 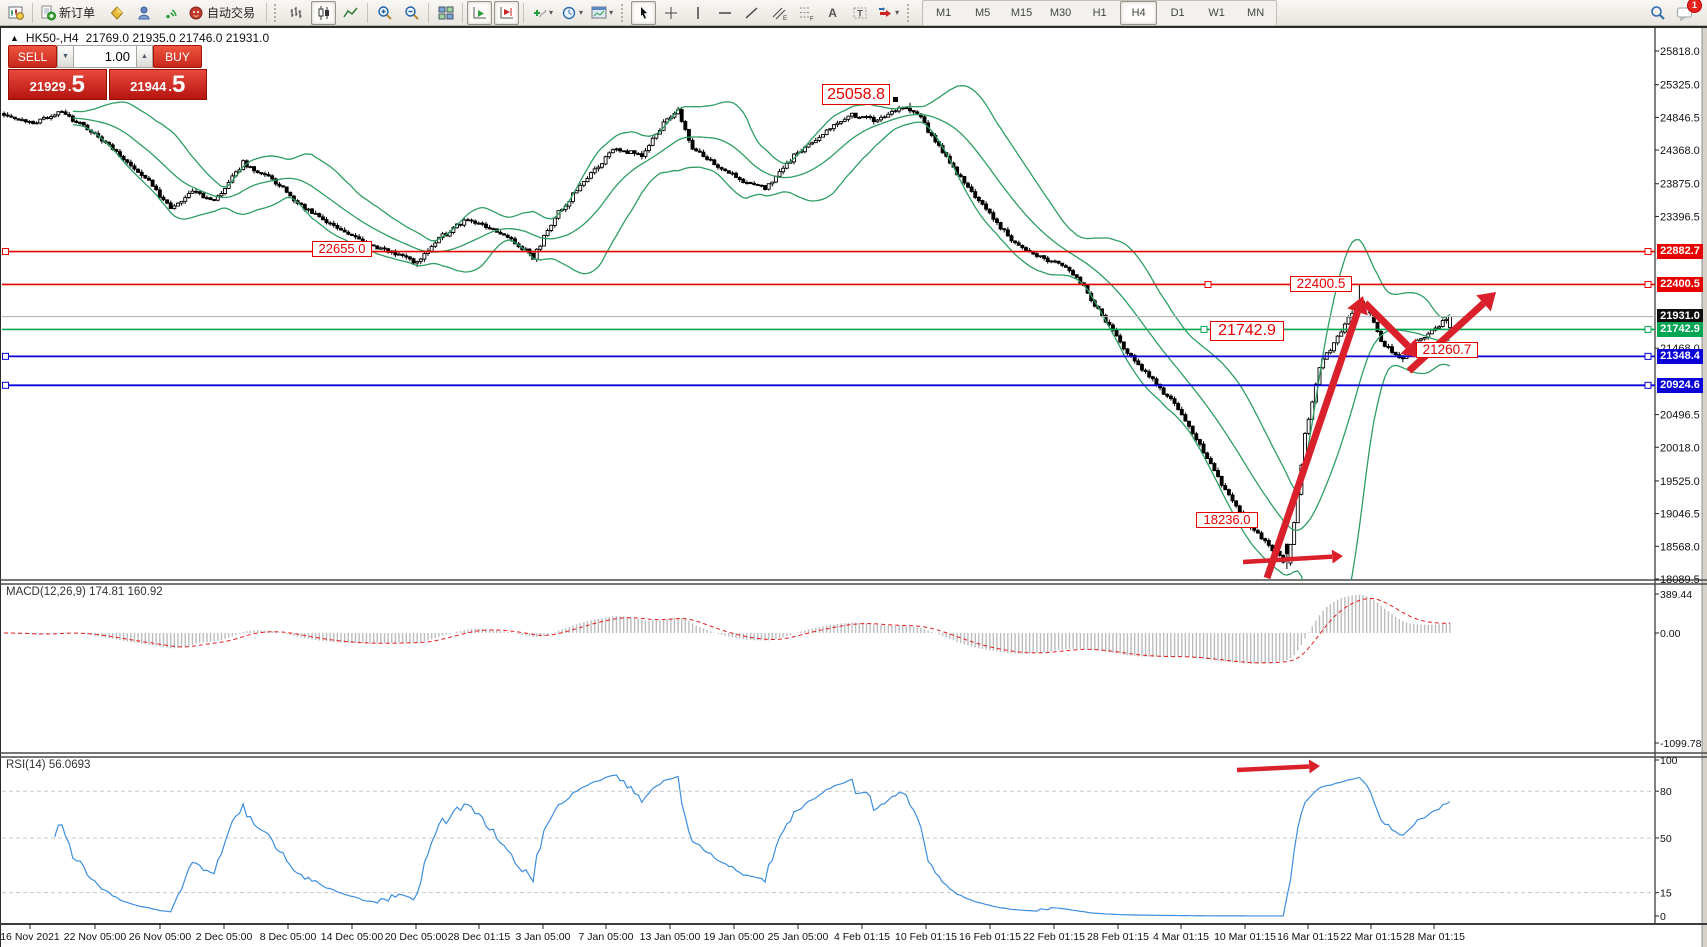 What do you see at coordinates (14, 38) in the screenshot?
I see `one-click-collapse-icon: ▲` at bounding box center [14, 38].